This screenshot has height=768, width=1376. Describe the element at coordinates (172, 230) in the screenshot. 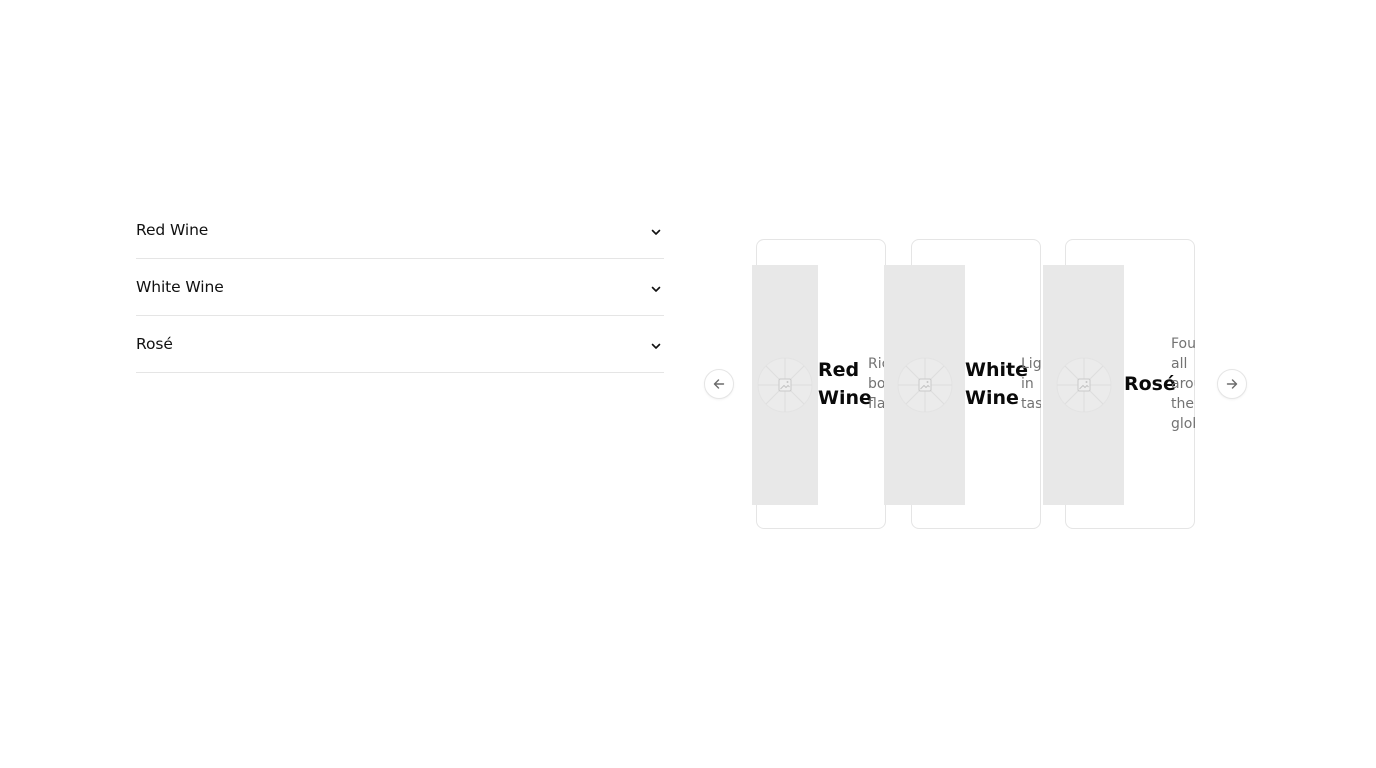

I see `accordion-item-label: Red Wine` at that location.